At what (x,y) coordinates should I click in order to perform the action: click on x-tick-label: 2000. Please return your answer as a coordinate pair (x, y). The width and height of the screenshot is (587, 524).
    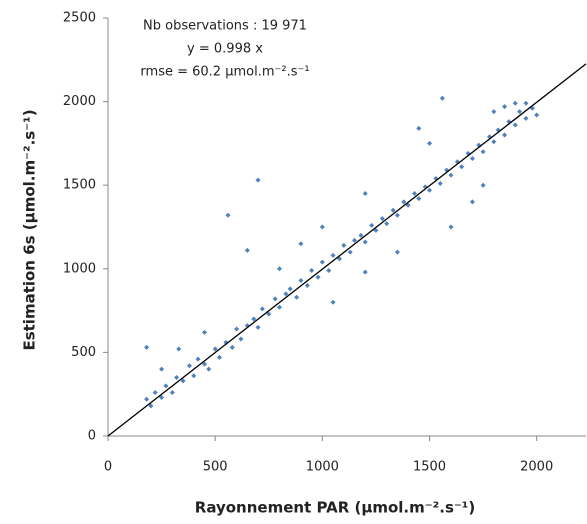
    Looking at the image, I should click on (536, 467).